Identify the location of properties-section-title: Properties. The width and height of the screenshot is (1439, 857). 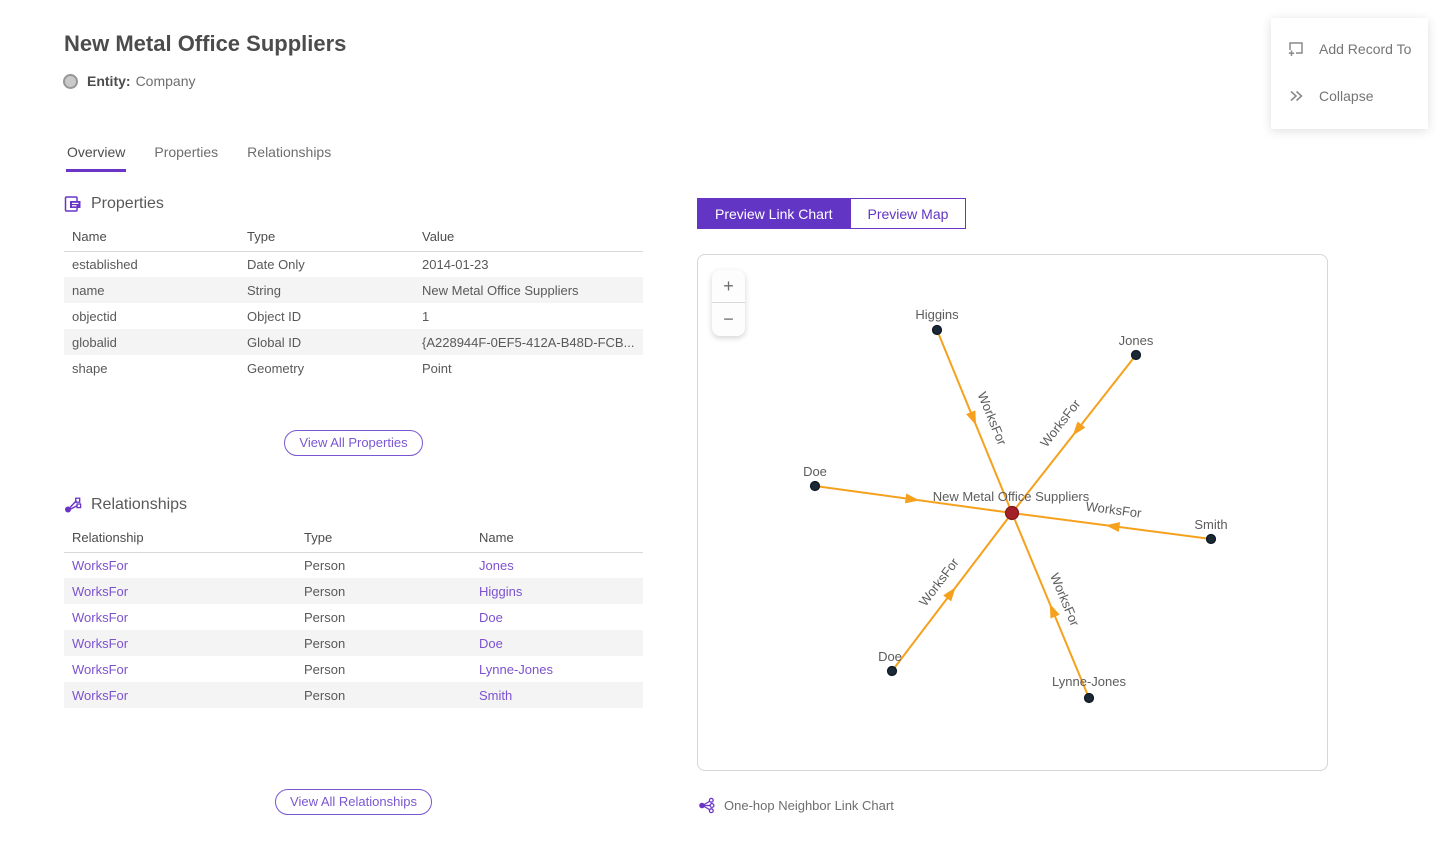
(127, 203).